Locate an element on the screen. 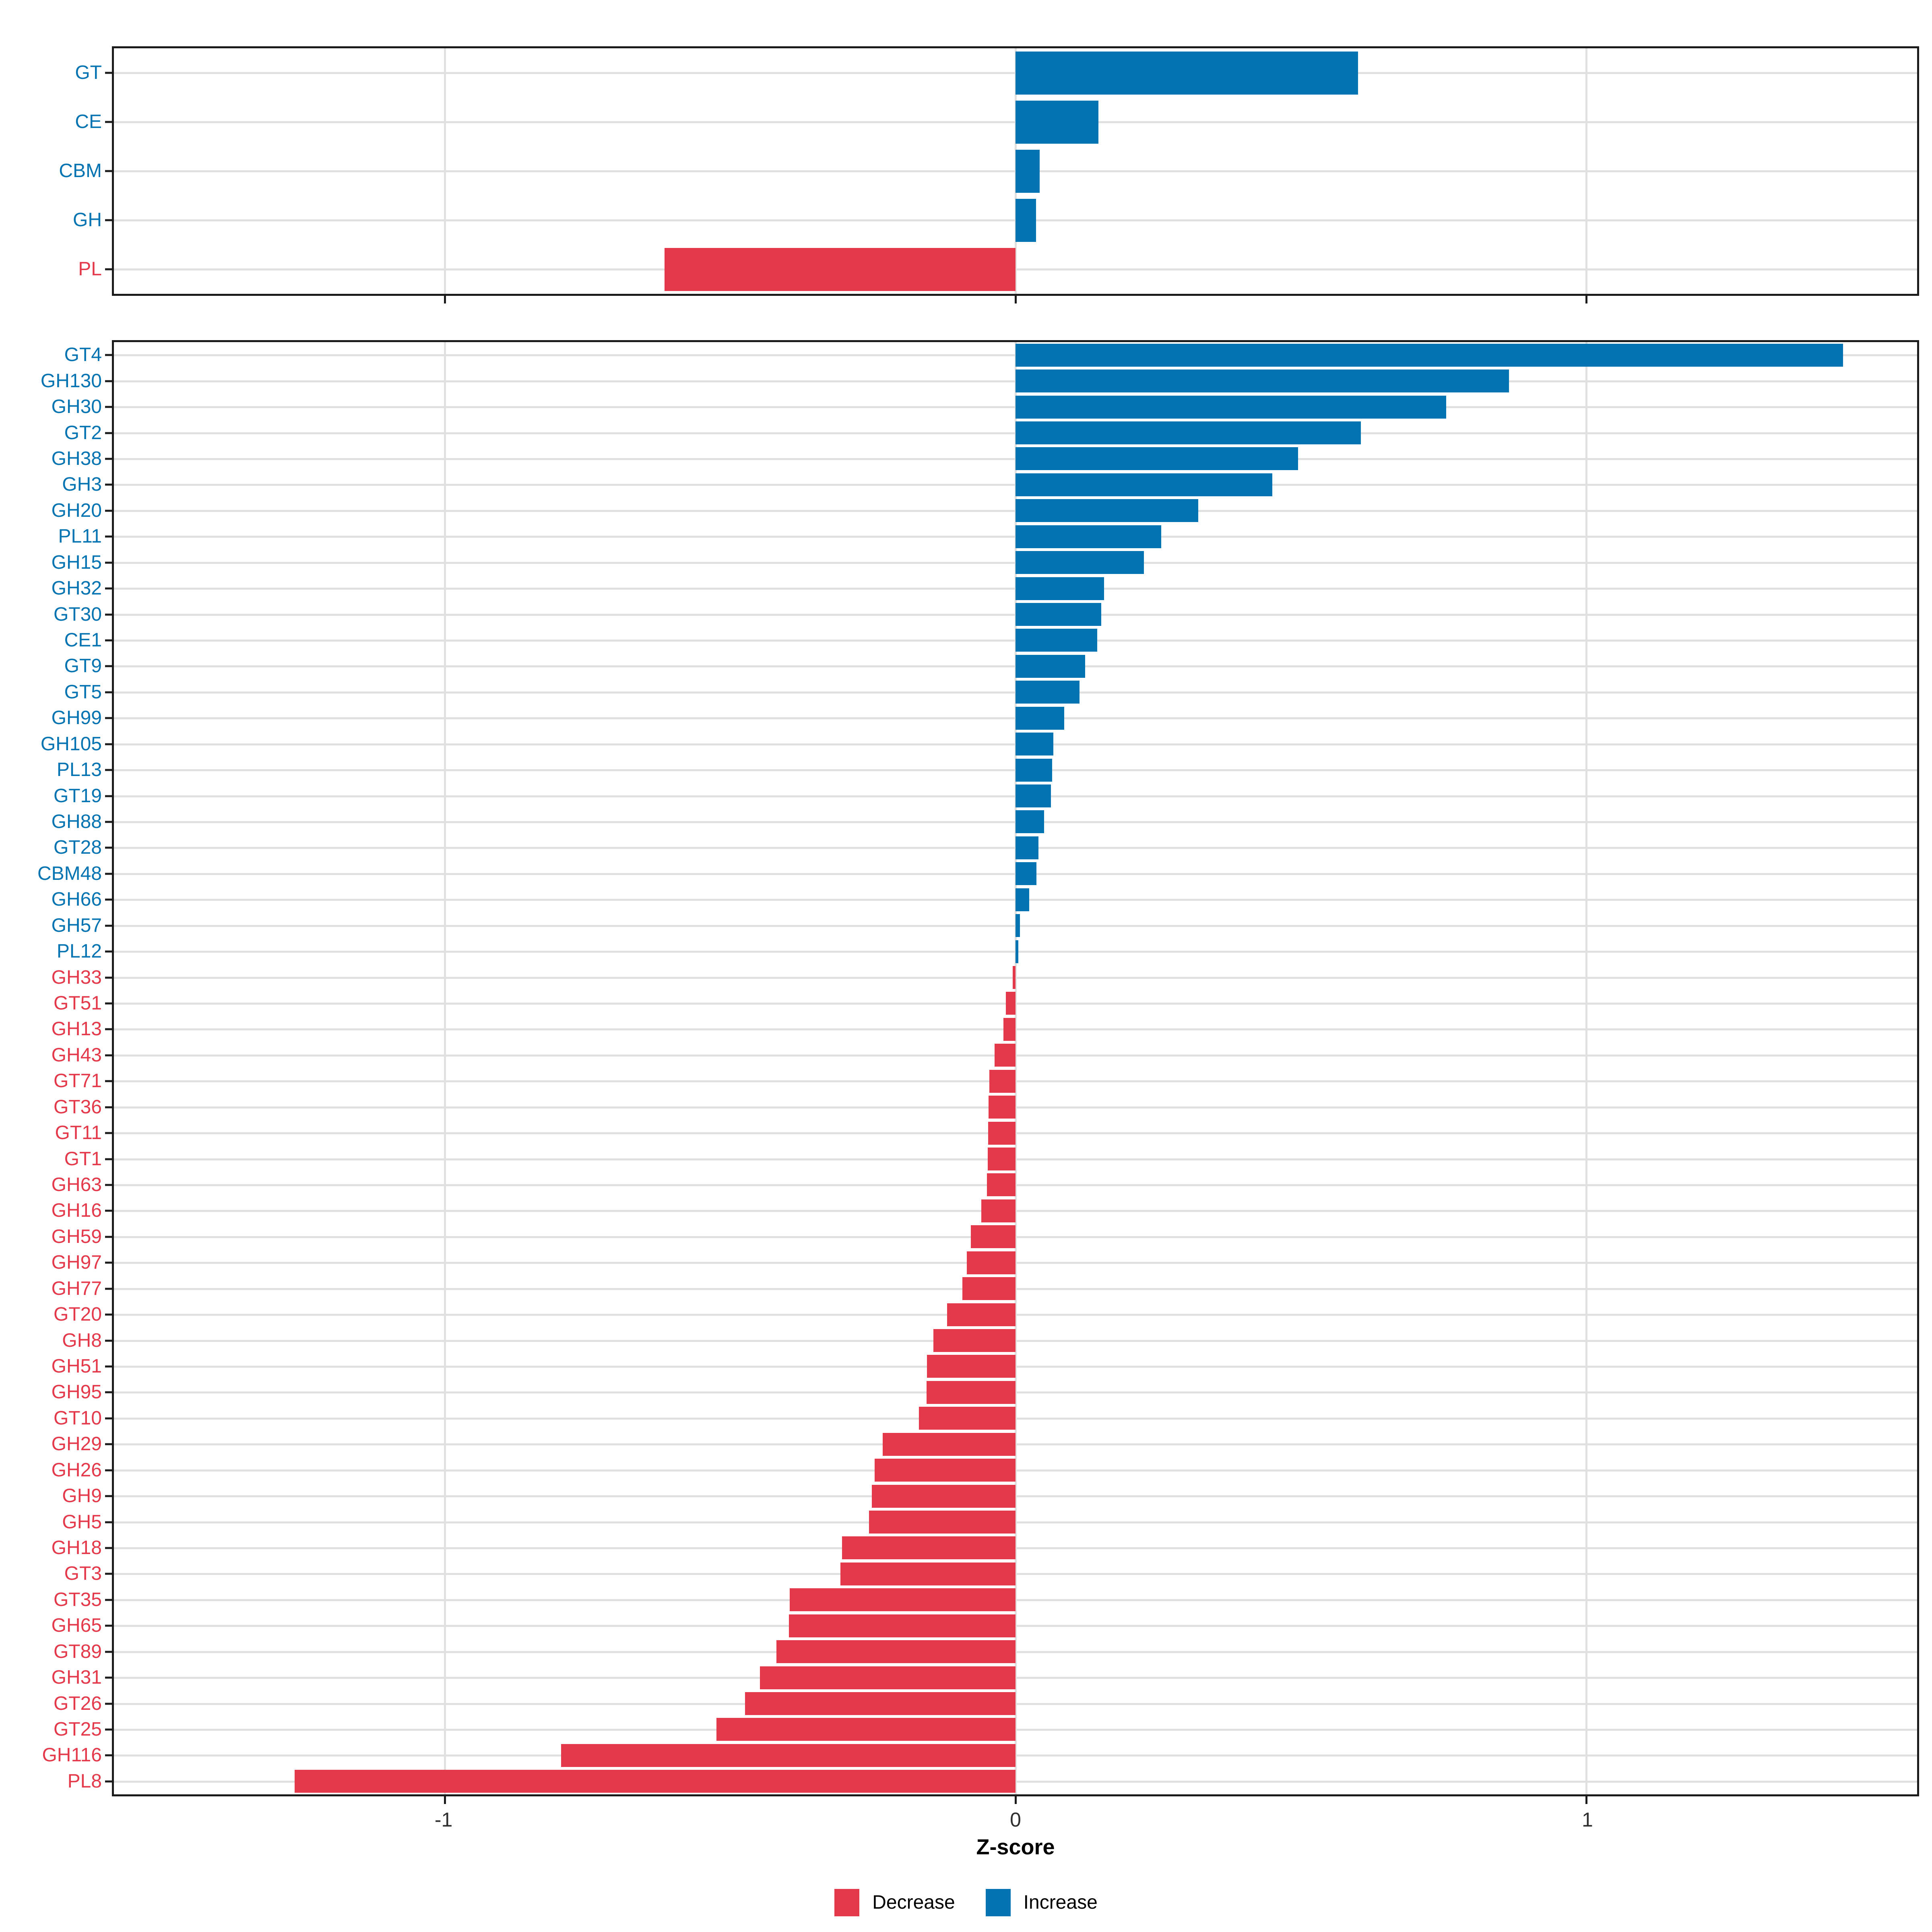 Image resolution: width=1932 pixels, height=1932 pixels. bar-GH57 is located at coordinates (1018, 926).